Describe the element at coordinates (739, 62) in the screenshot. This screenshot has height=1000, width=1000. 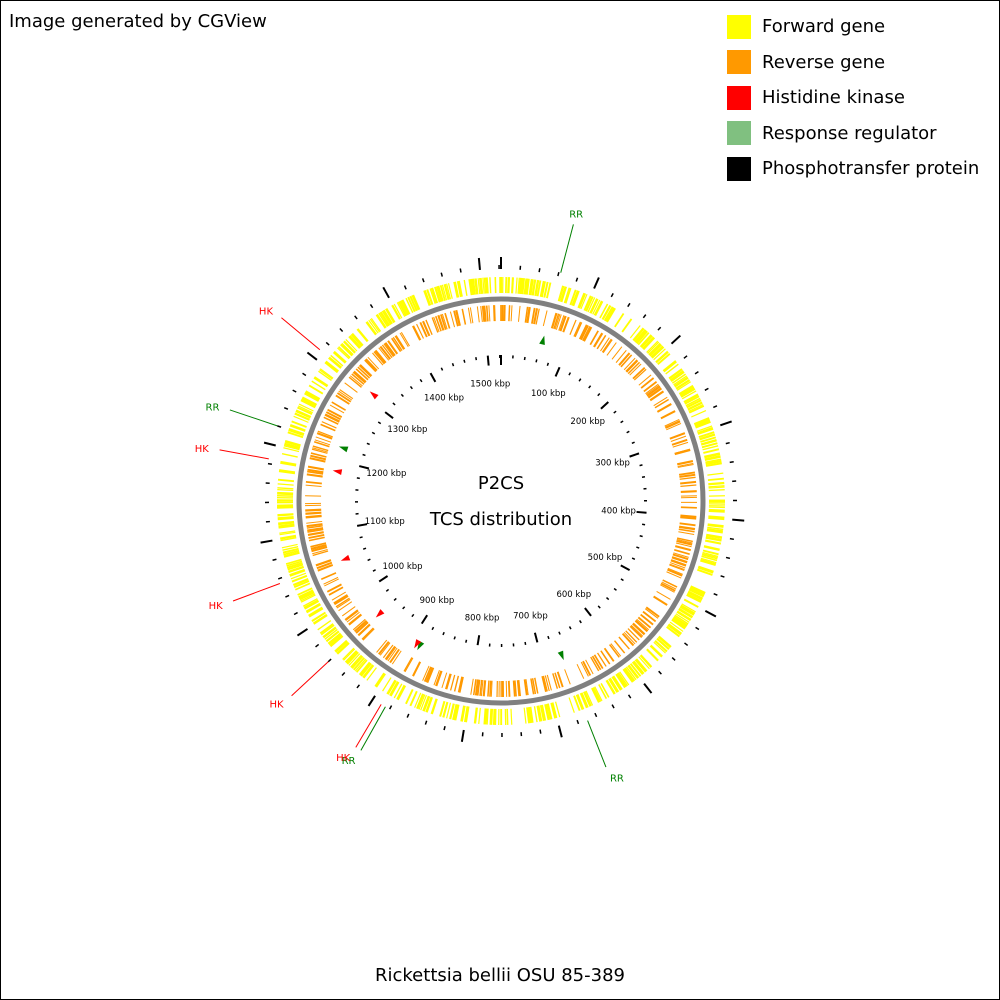
I see `legend-swatch-reverse` at that location.